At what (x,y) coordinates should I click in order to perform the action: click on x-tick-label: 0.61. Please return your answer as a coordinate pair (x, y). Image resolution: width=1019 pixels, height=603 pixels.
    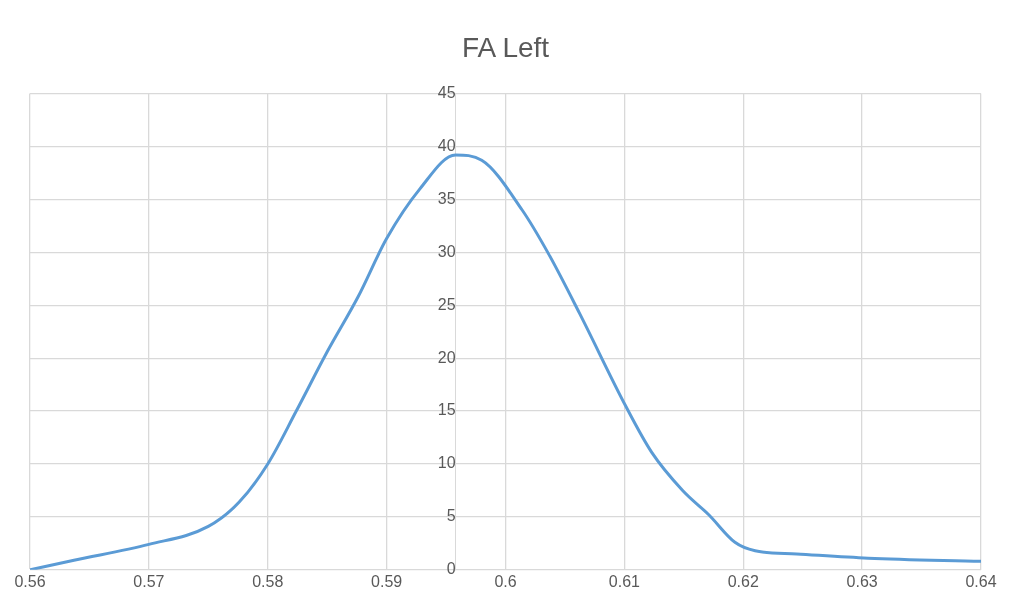
    Looking at the image, I should click on (624, 581).